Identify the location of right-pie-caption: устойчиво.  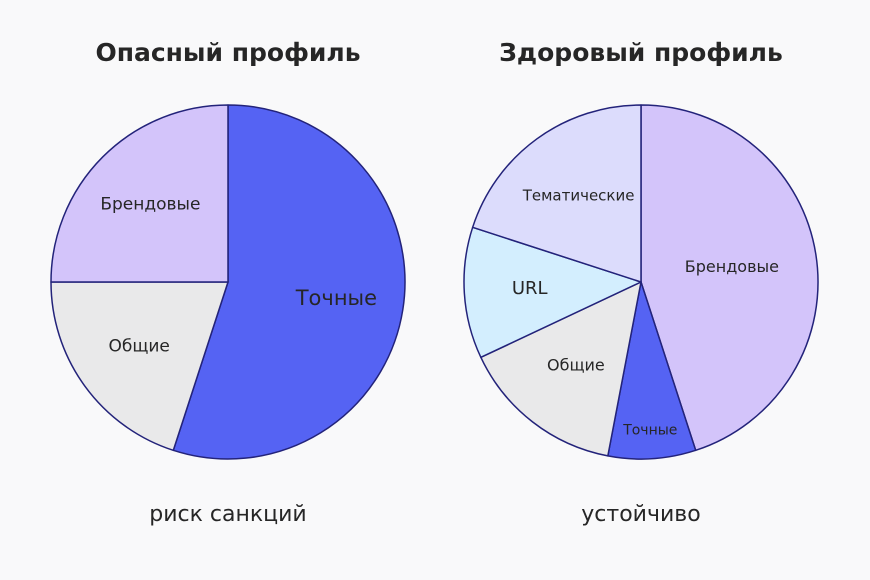
(640, 514).